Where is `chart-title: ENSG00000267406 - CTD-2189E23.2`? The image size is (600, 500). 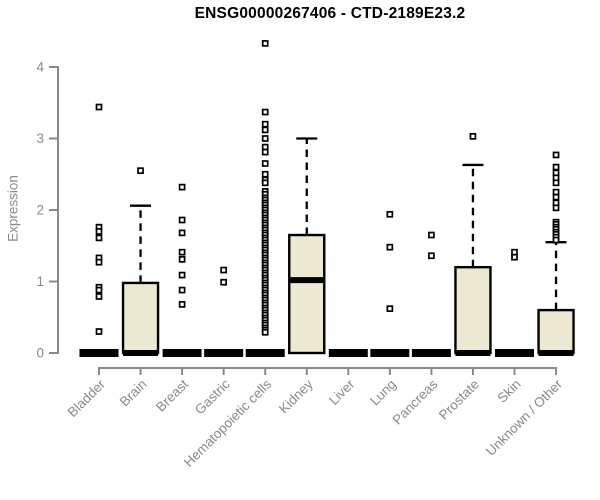
chart-title: ENSG00000267406 - CTD-2189E23.2 is located at coordinates (330, 13).